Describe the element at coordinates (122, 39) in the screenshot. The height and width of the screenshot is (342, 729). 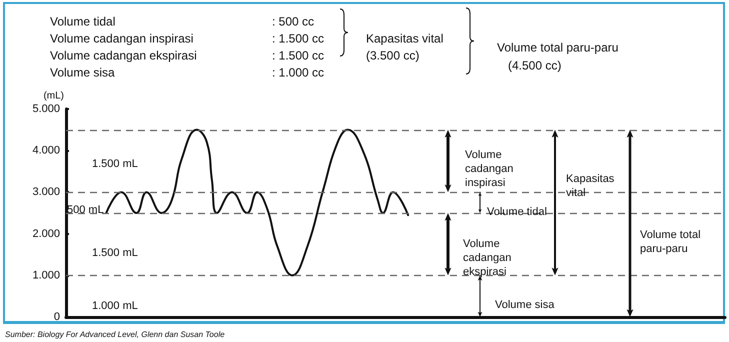
I see `text: Volume cadangan inspirasi` at that location.